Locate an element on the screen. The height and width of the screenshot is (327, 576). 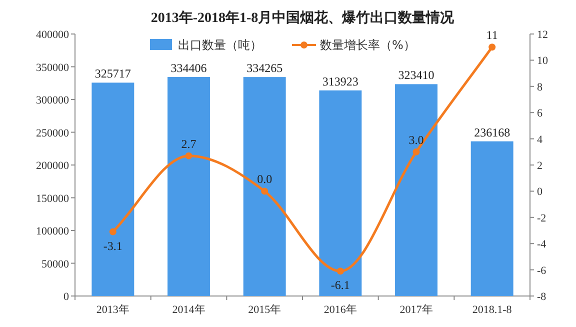
y-tick-label: 50000 is located at coordinates (56, 264).